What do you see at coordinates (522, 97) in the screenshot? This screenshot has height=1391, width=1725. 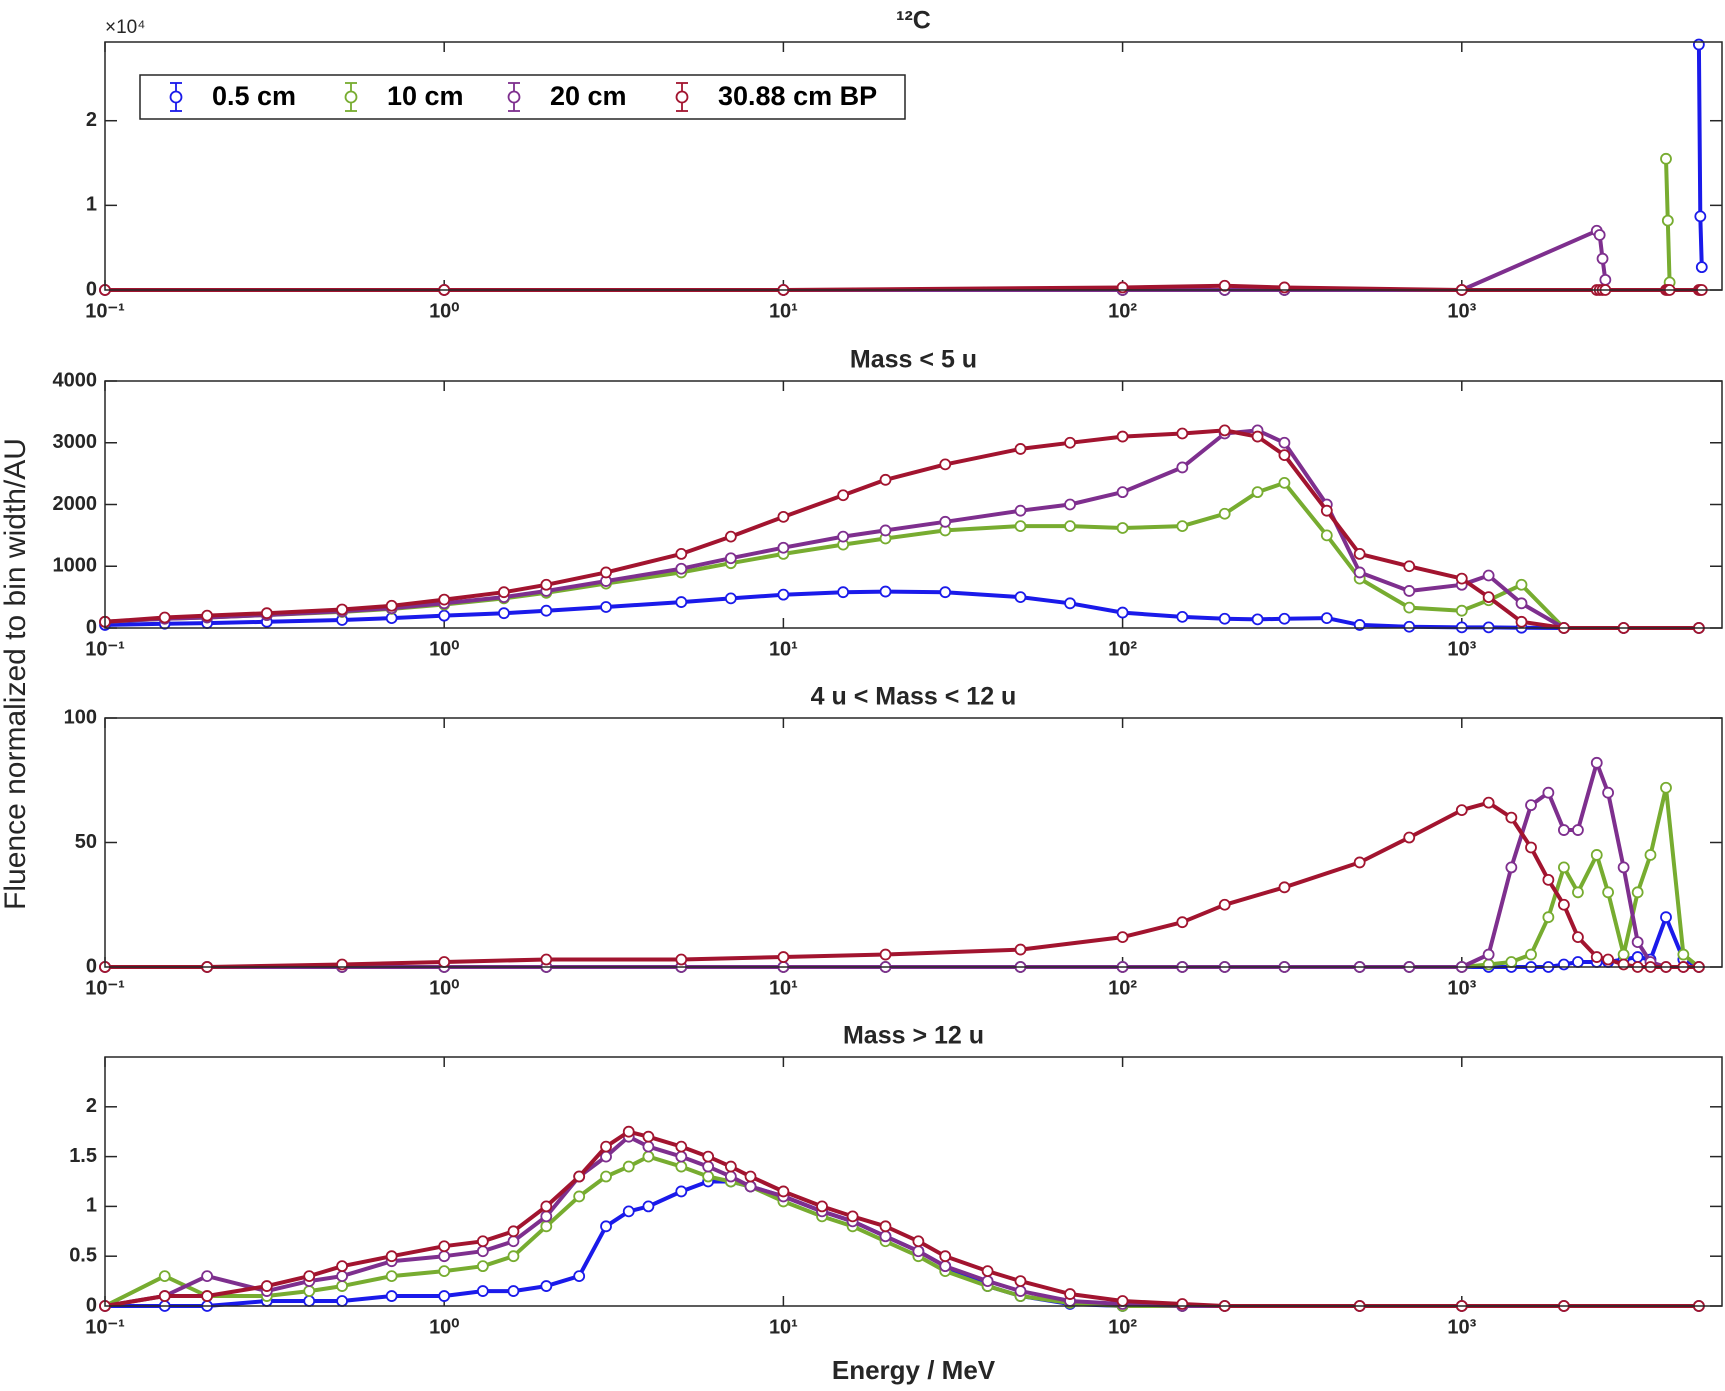 I see `legend-box` at bounding box center [522, 97].